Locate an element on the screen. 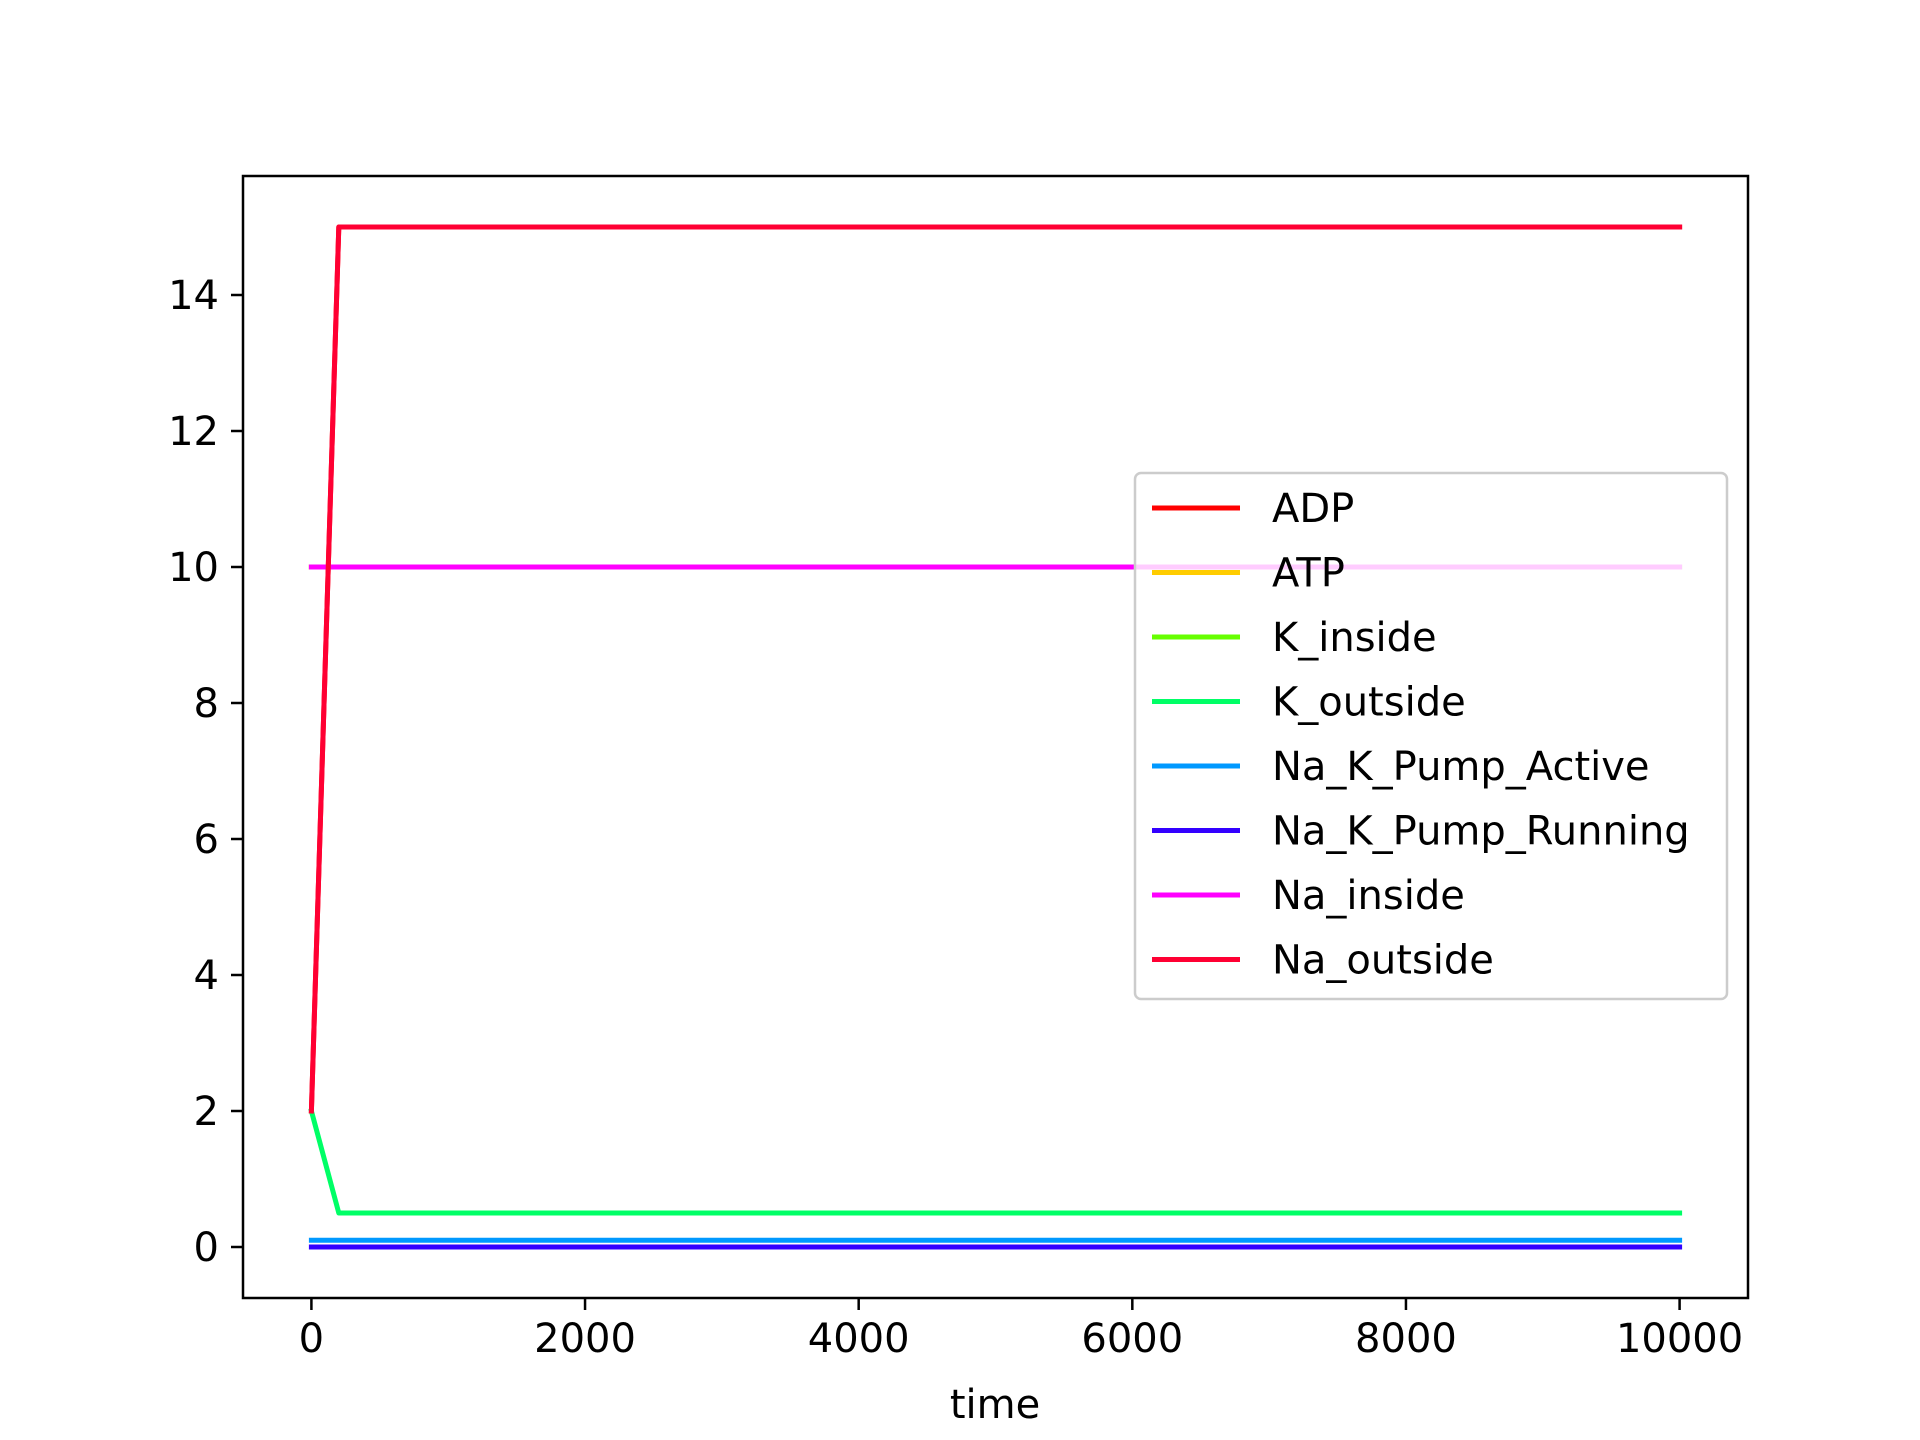 This screenshot has width=1920, height=1440. y-tick-label: 6 is located at coordinates (206, 840).